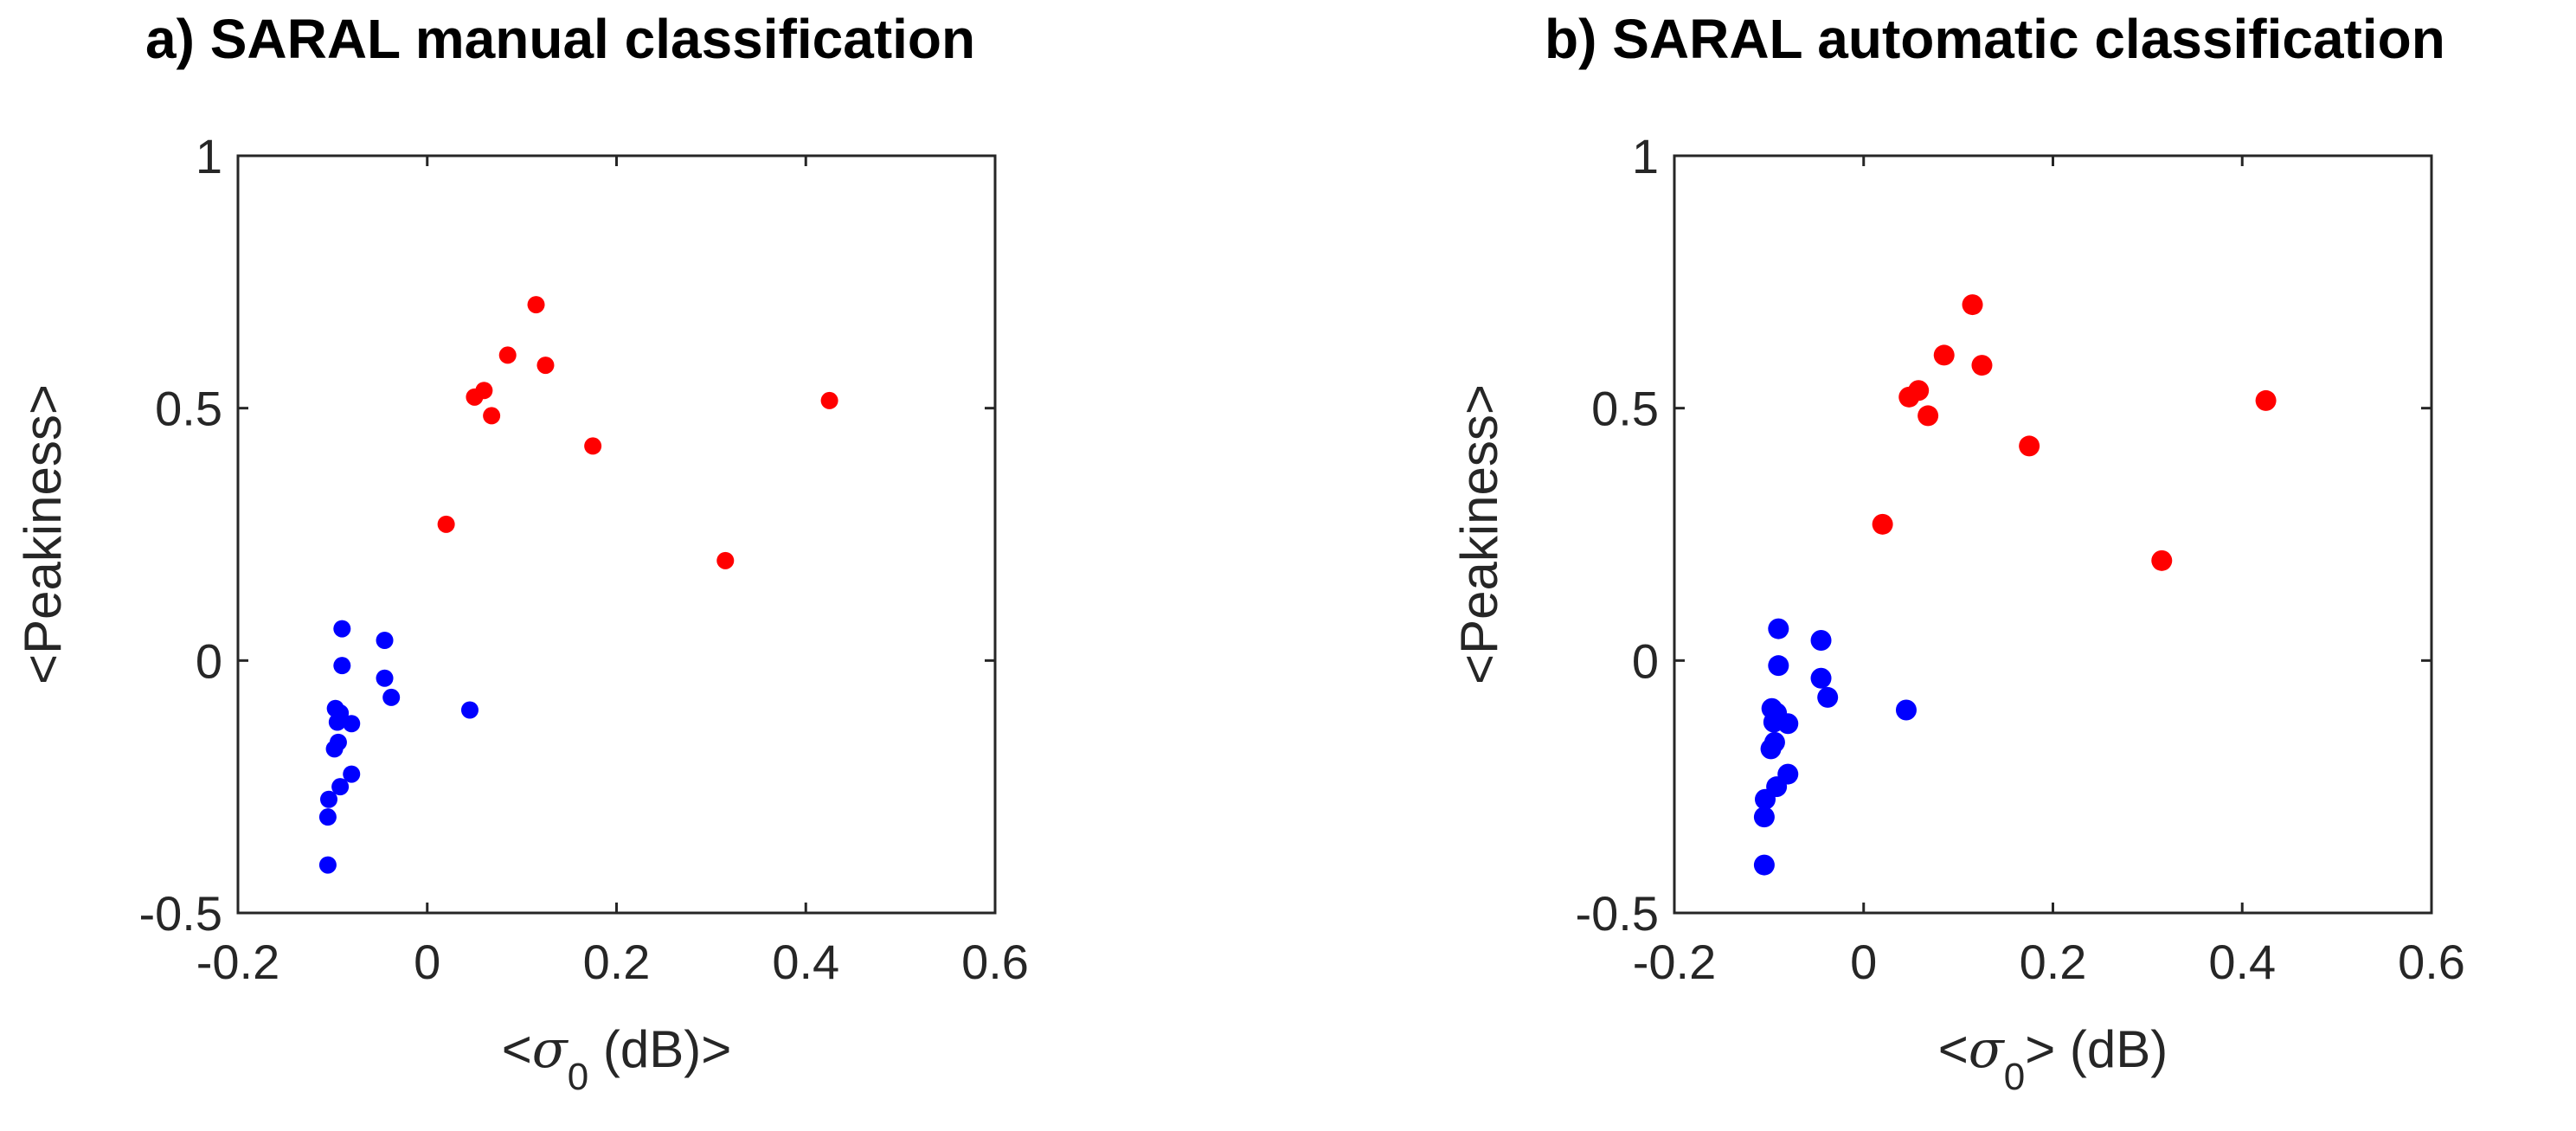  I want to click on panel-a-ytick-label: 0.5, so click(189, 409).